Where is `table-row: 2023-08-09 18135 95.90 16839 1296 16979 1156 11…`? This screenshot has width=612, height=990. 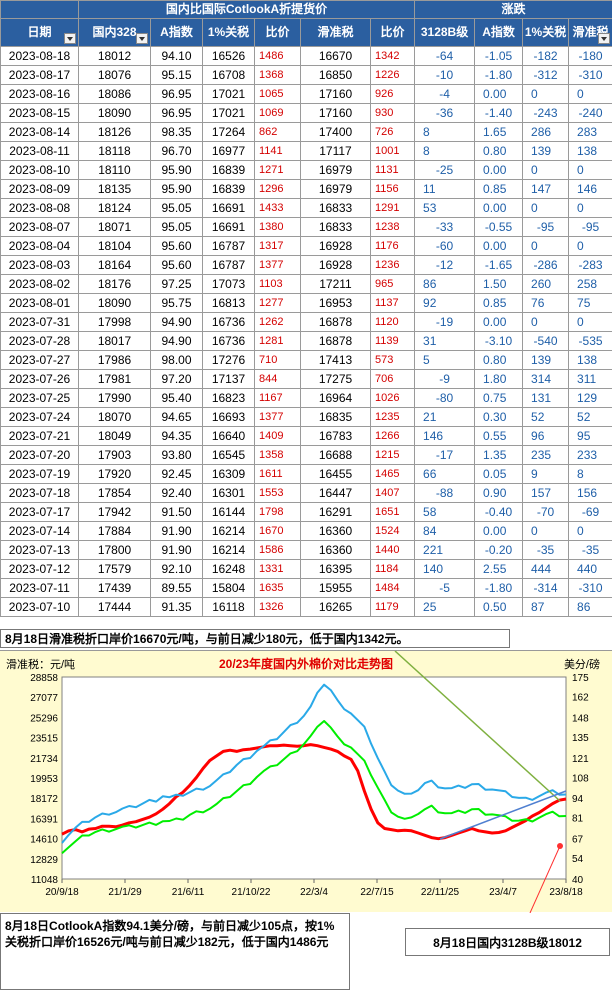 table-row: 2023-08-09 18135 95.90 16839 1296 16979 1156 11… is located at coordinates (306, 189).